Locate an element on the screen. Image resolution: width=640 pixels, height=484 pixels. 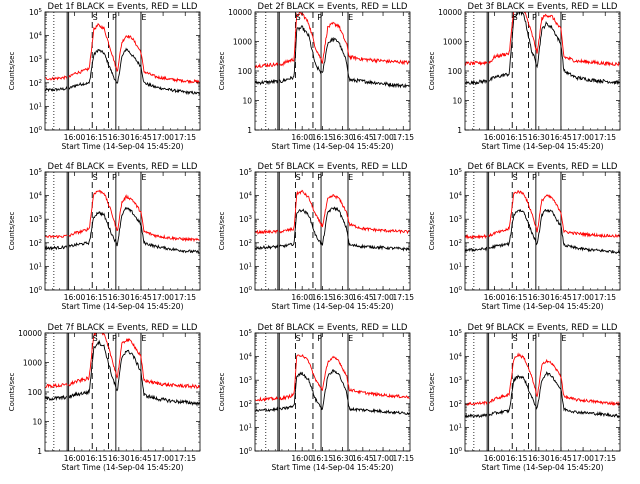
y-tick-label: 10 is located at coordinates (37, 422).